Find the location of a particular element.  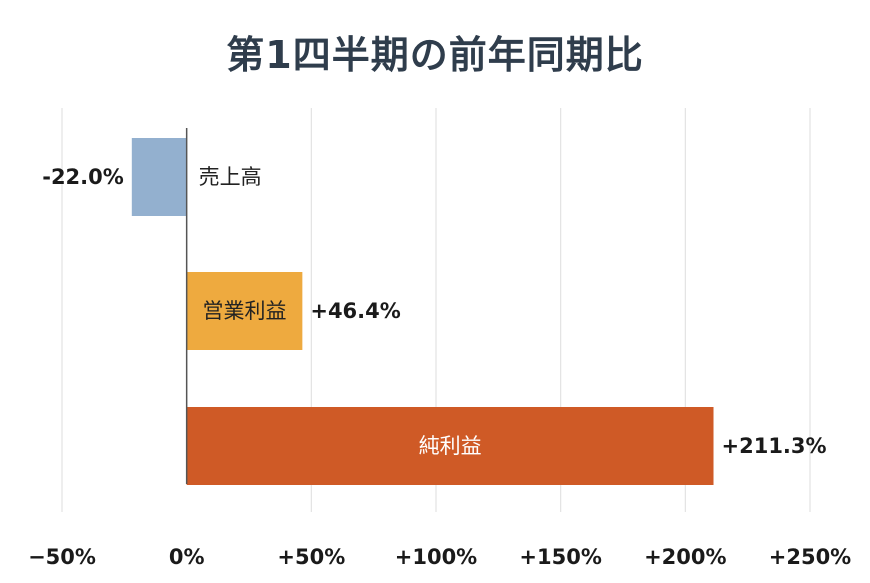

x-tick-label: +250% is located at coordinates (810, 557).